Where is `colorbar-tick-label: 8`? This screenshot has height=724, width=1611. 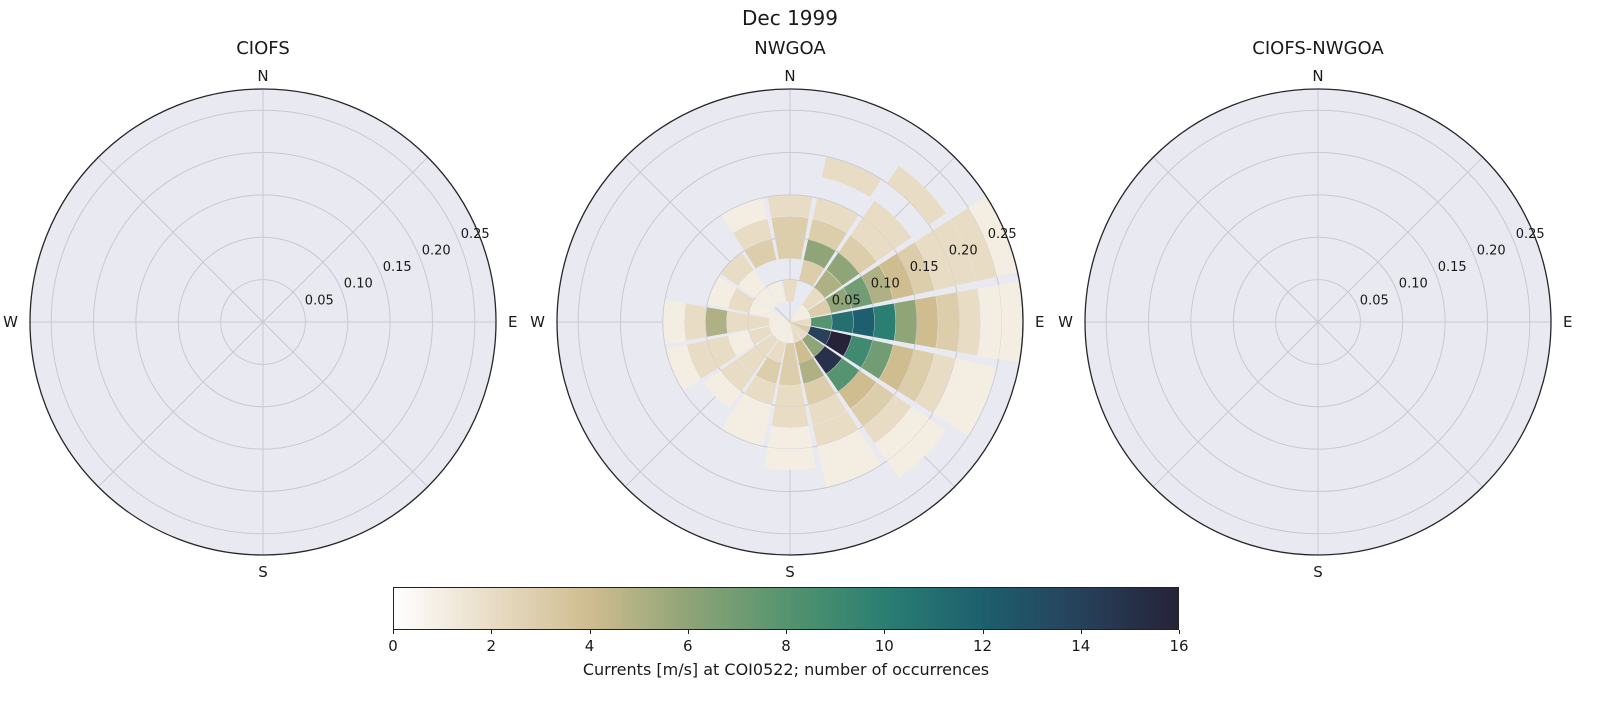 colorbar-tick-label: 8 is located at coordinates (786, 646).